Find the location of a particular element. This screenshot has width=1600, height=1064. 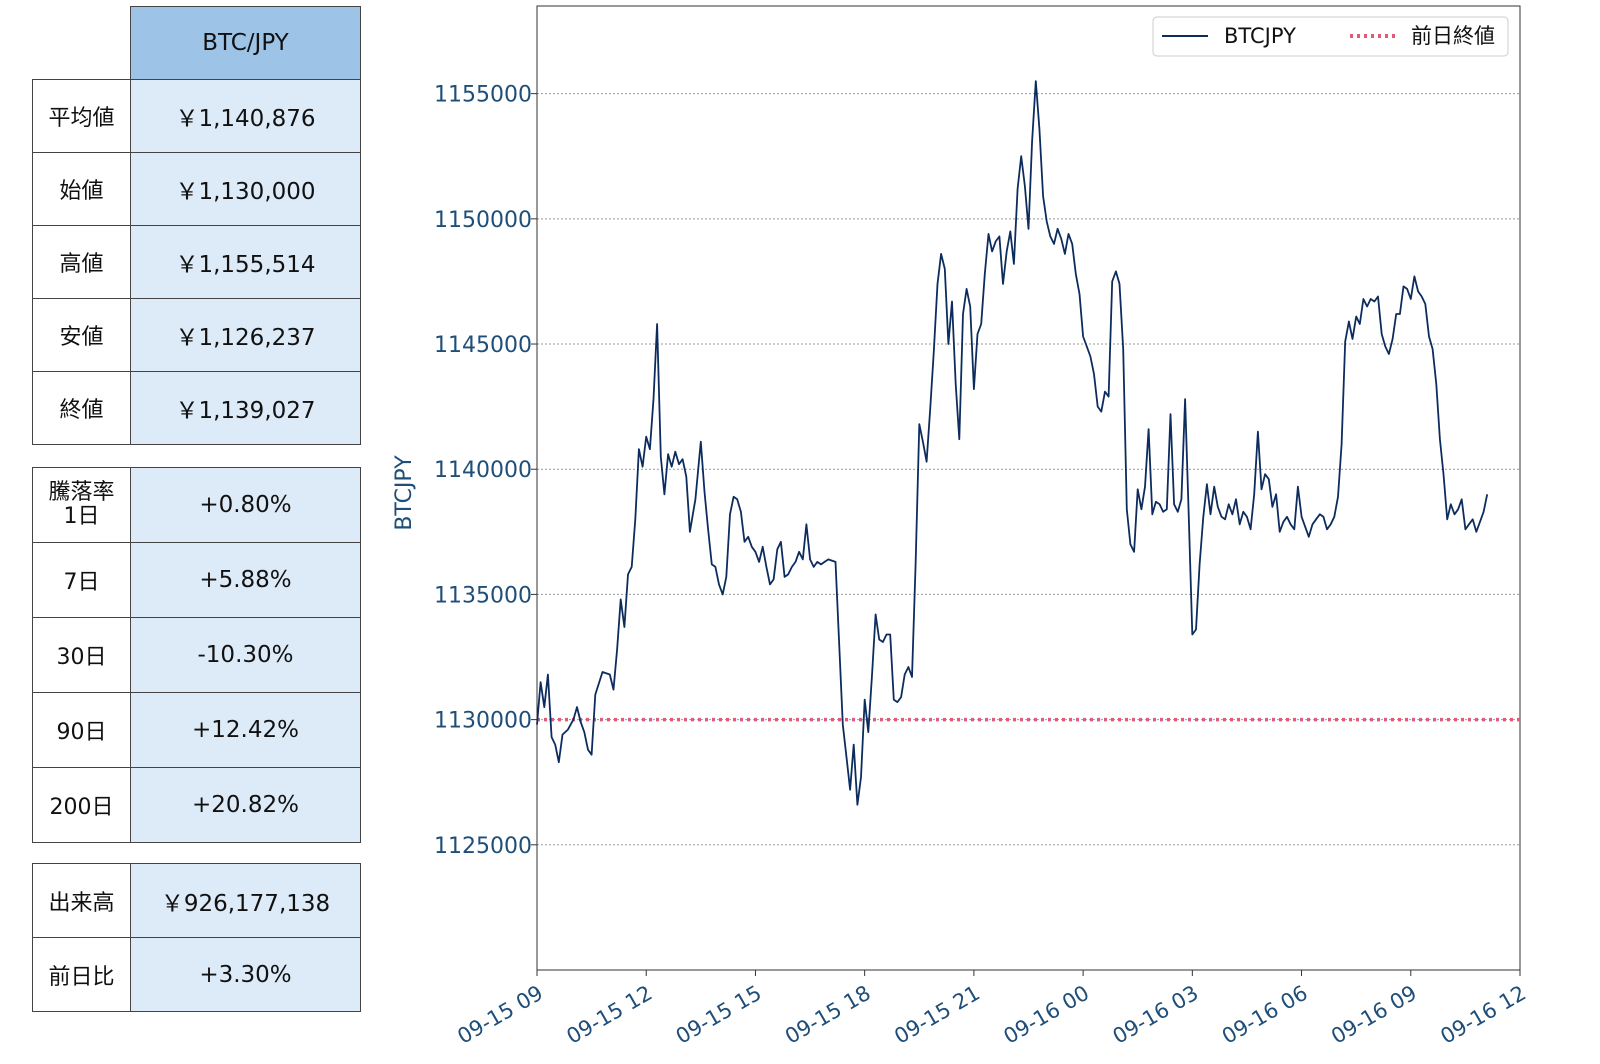

table-row: 前日比 +3.30% is located at coordinates (196, 974).